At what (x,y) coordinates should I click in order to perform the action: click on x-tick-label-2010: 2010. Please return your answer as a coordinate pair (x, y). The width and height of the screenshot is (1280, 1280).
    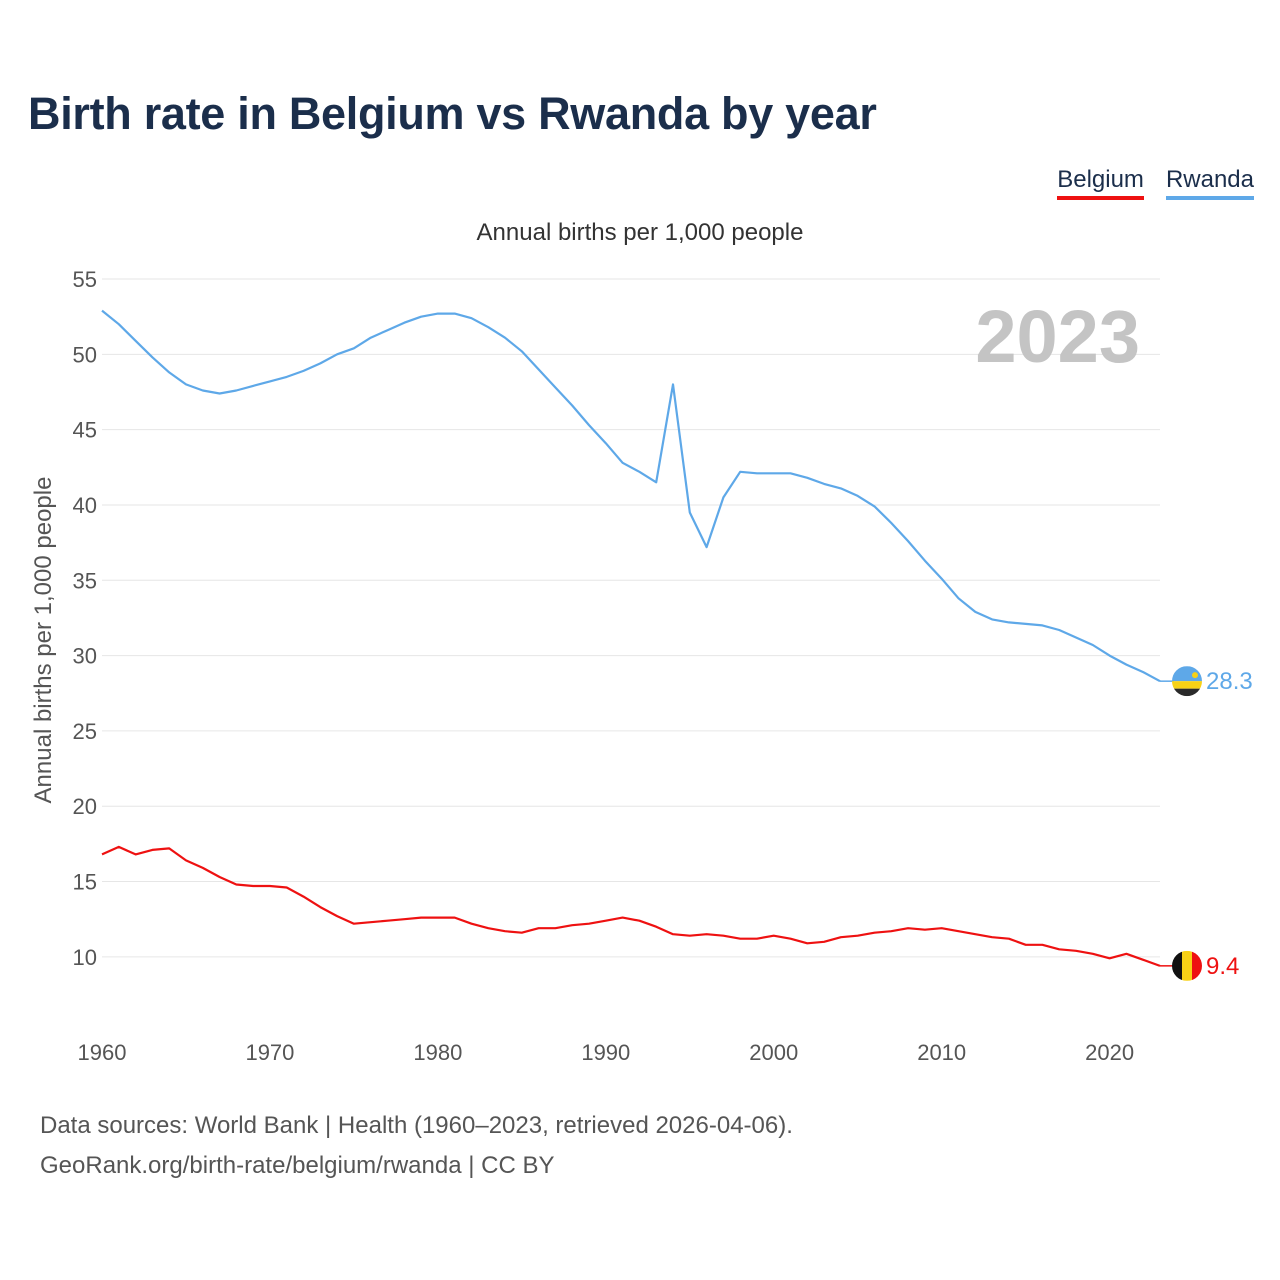
    Looking at the image, I should click on (941, 1052).